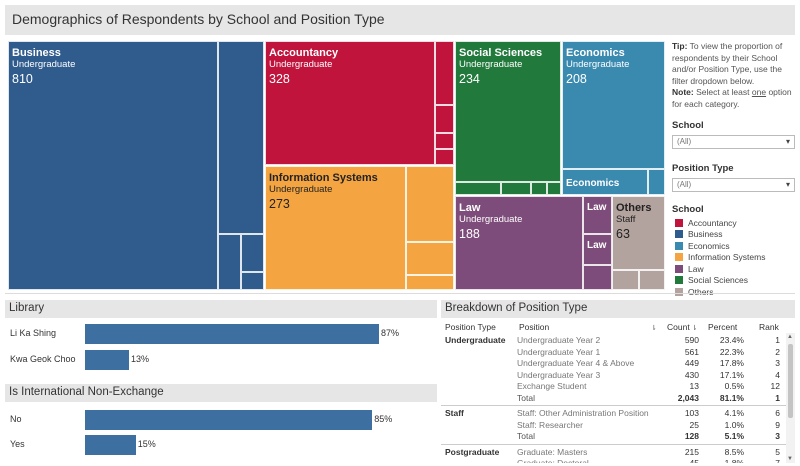 Image resolution: width=800 pixels, height=466 pixels. Describe the element at coordinates (470, 327) in the screenshot. I see `header-position-type: Position Type` at that location.